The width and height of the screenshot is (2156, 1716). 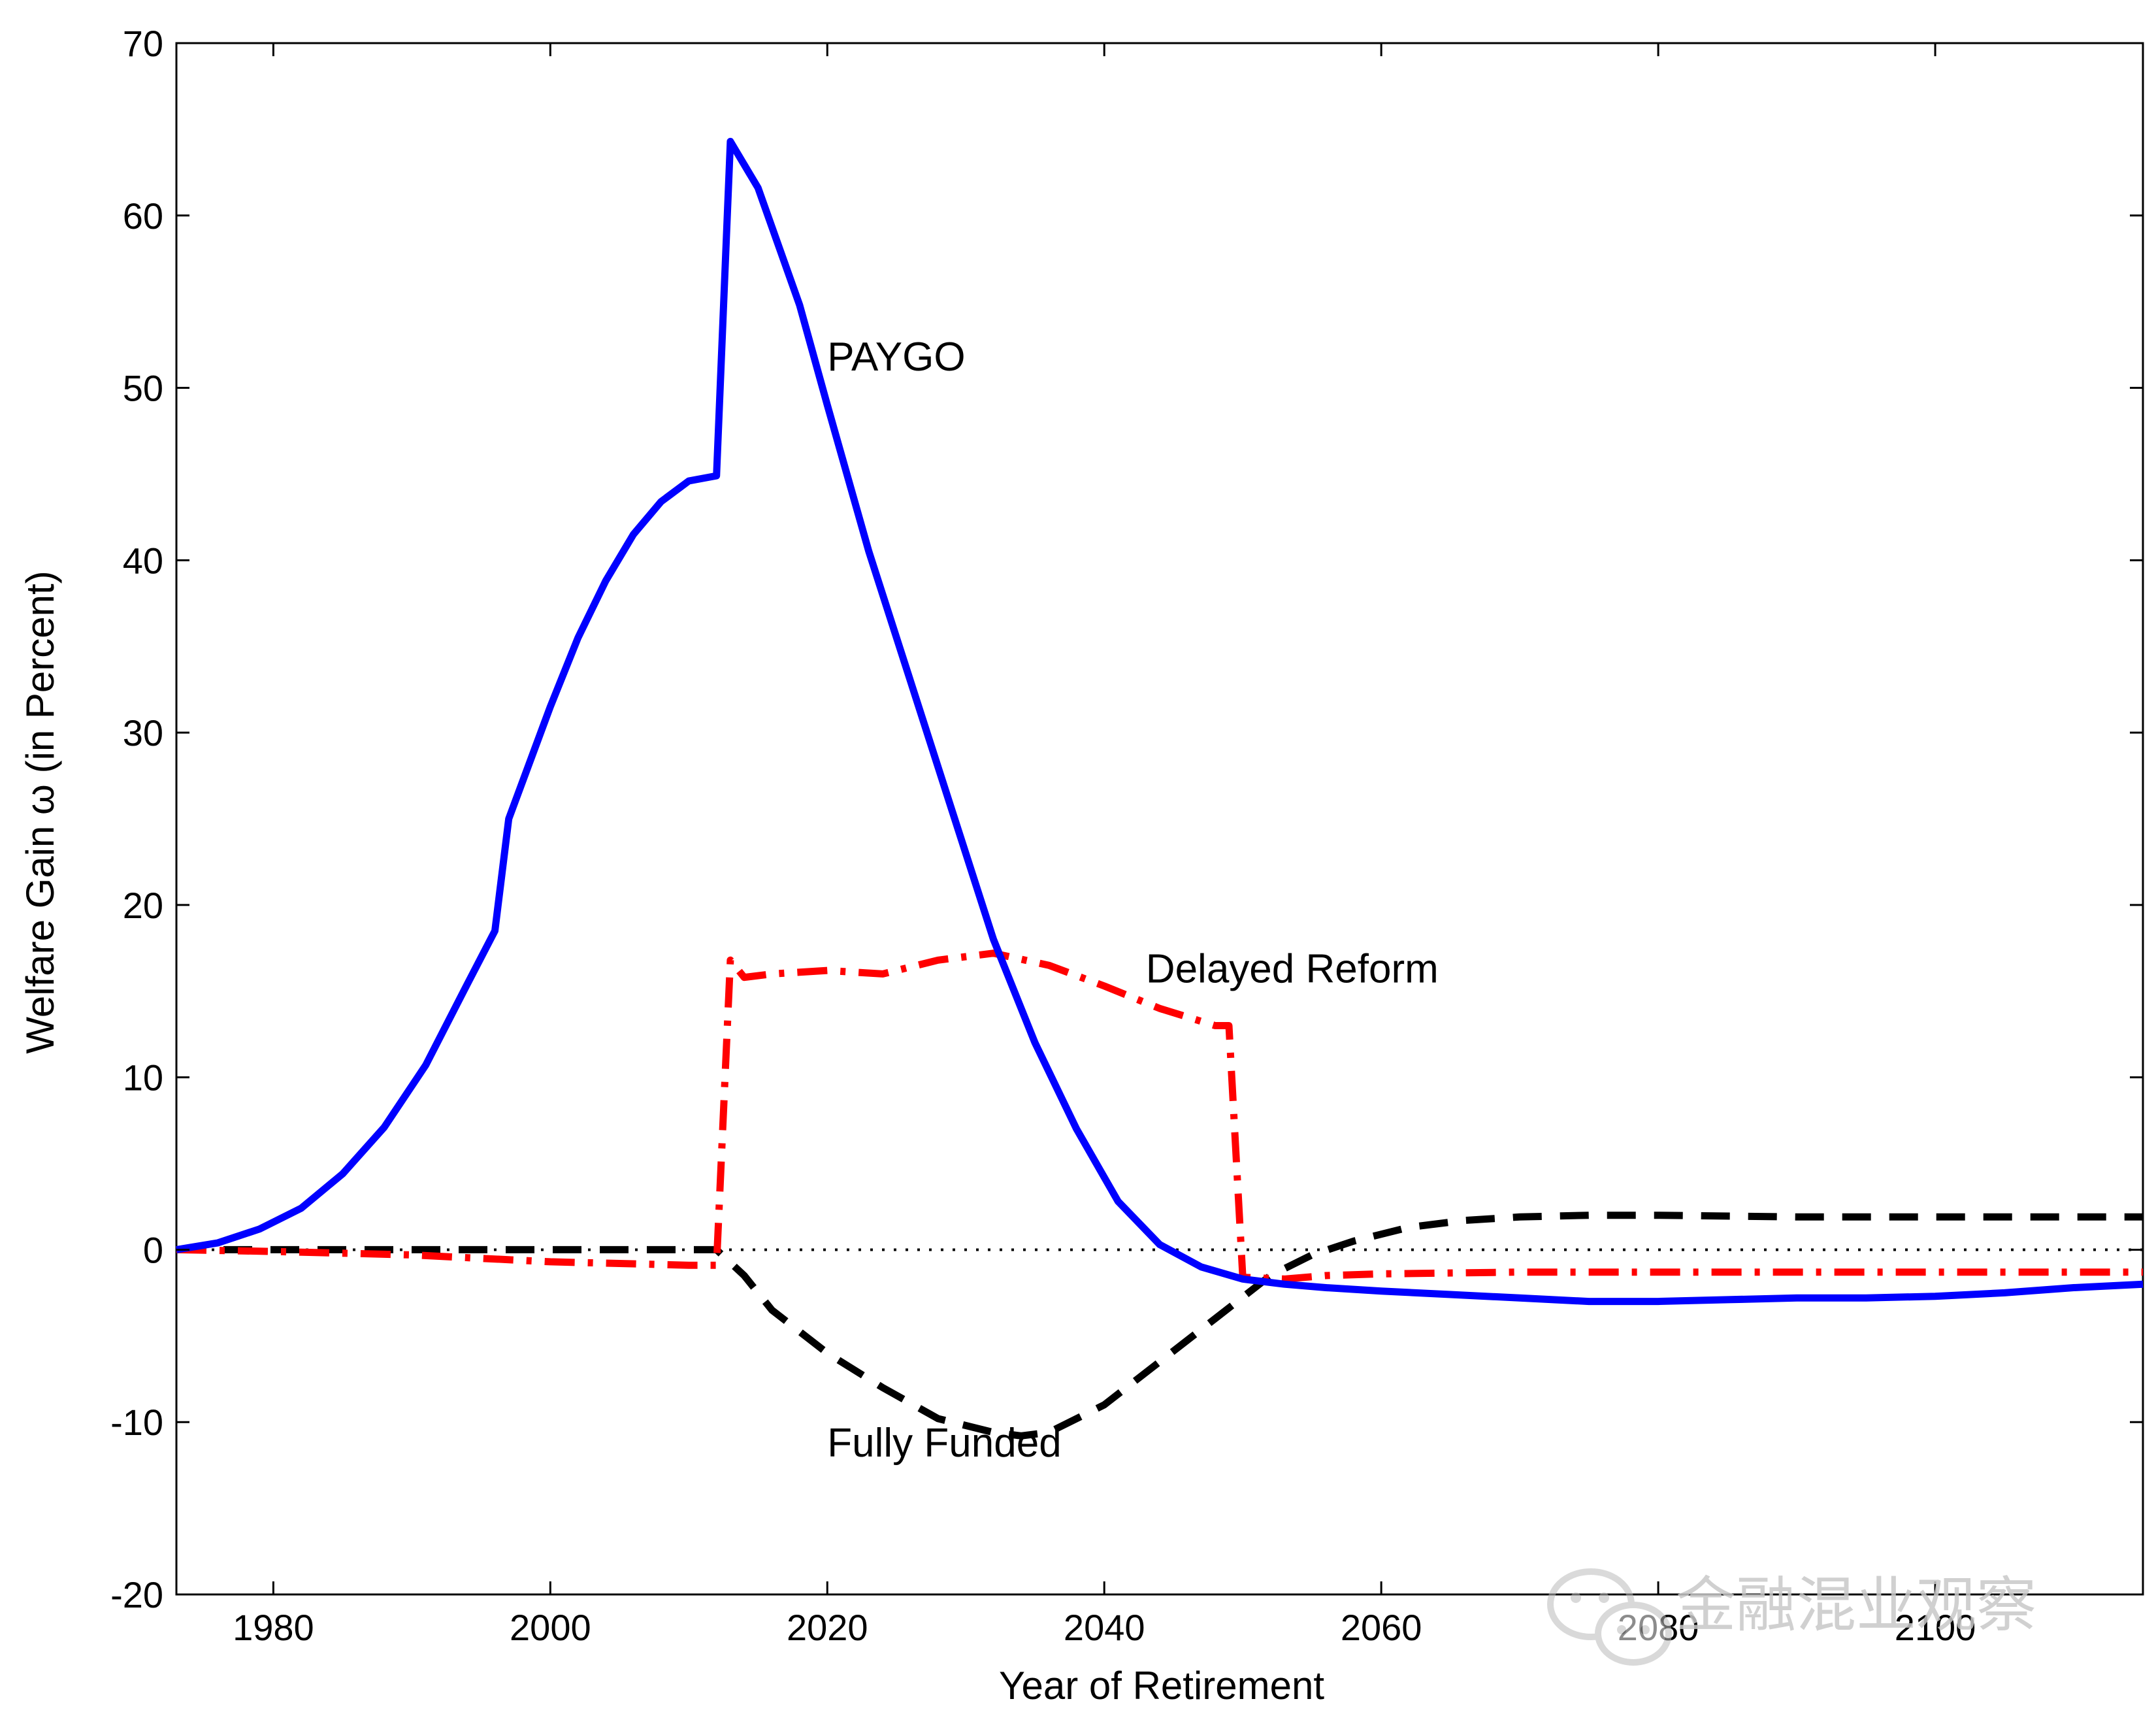 What do you see at coordinates (143, 560) in the screenshot?
I see `y-tick-label: 40` at bounding box center [143, 560].